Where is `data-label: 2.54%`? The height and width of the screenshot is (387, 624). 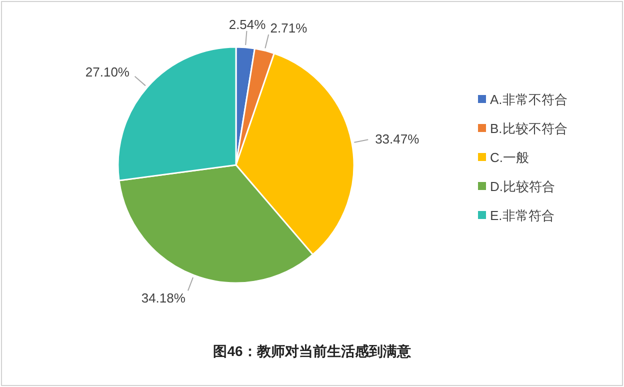
data-label: 2.54% is located at coordinates (247, 24).